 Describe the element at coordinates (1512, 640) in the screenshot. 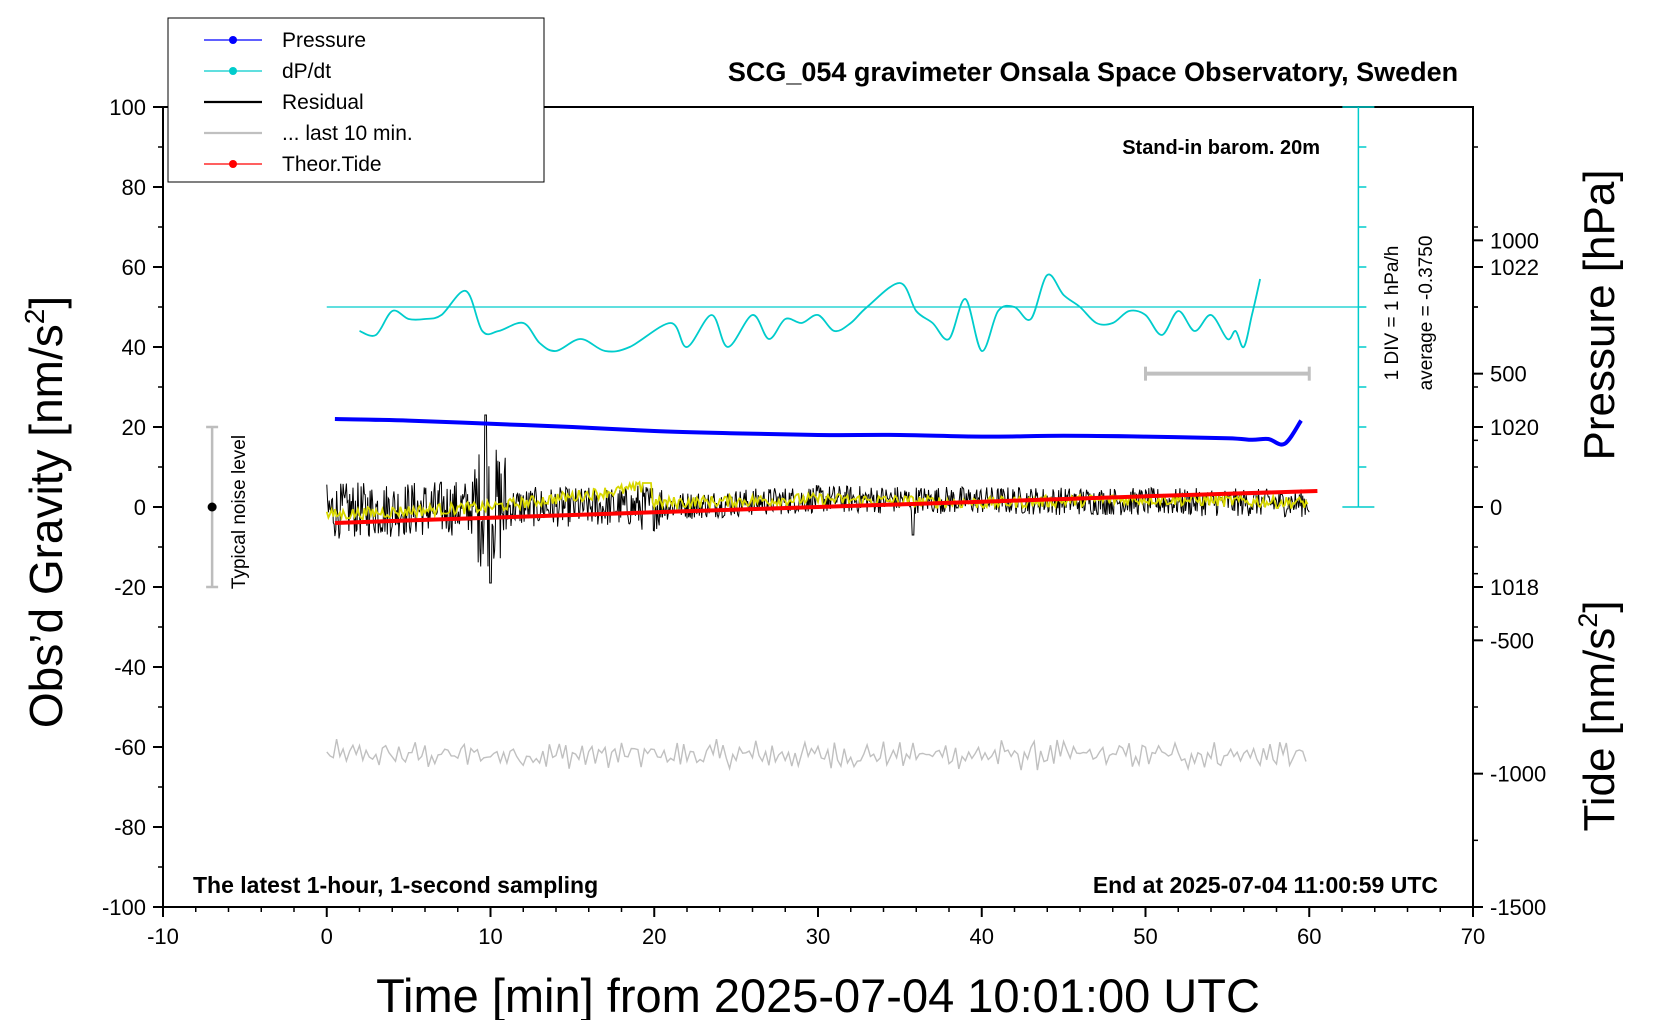

I see `tide-tick-label--500: -500` at that location.